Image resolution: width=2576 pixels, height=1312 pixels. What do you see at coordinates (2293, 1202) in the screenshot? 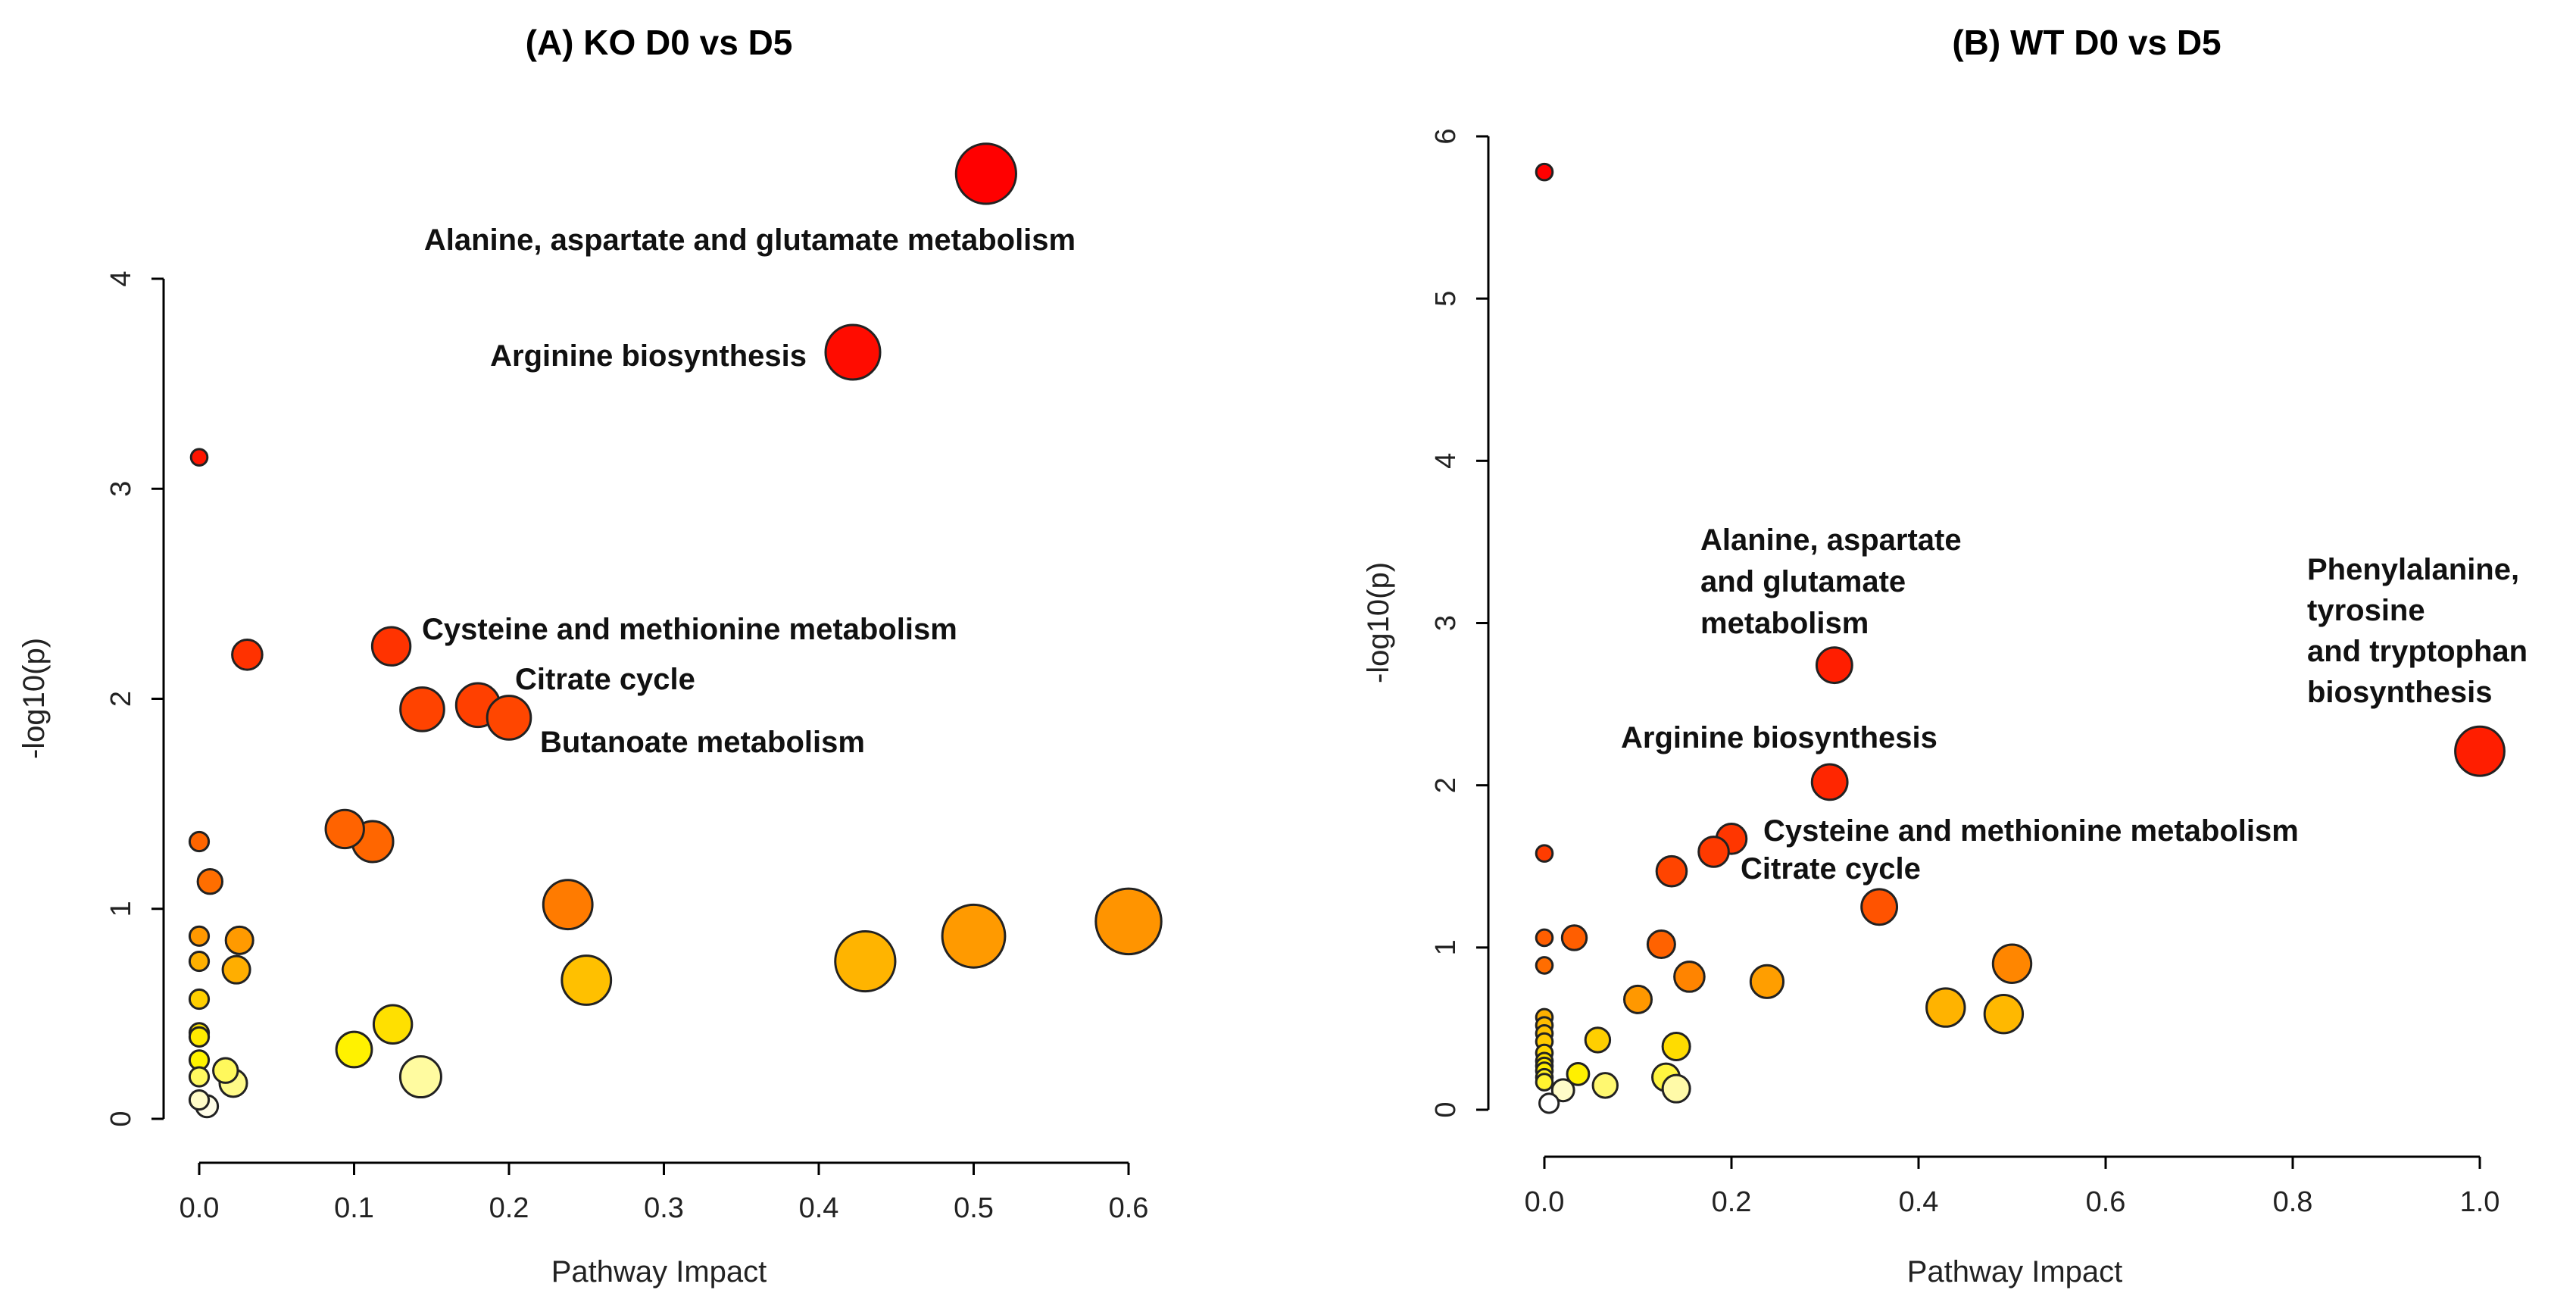
I see `x-tick-label: 0.8` at bounding box center [2293, 1202].